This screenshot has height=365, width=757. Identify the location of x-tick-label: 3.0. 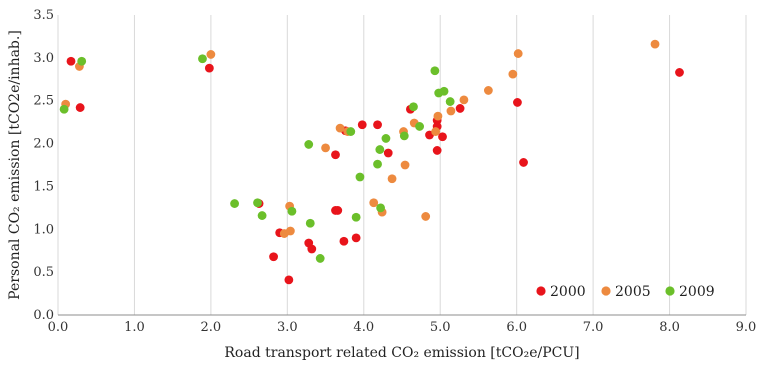
(287, 327).